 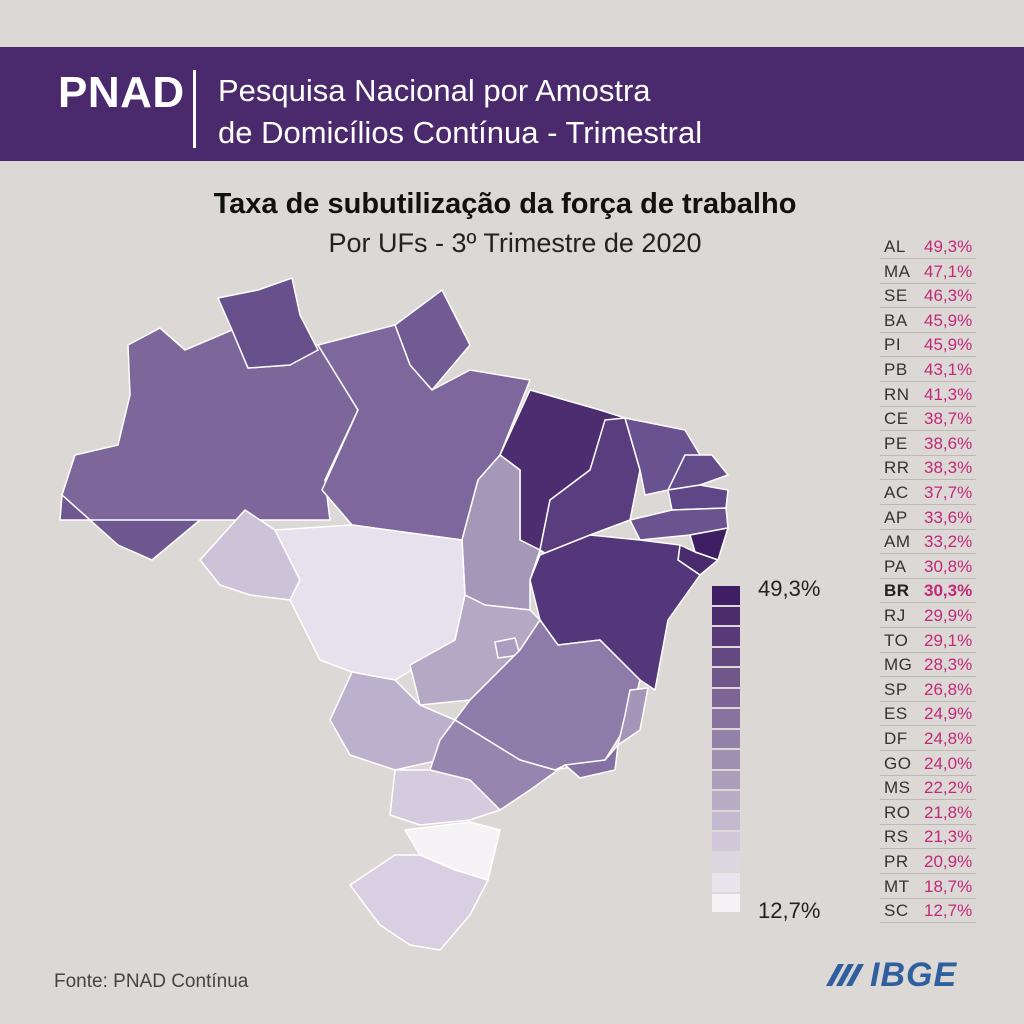 I want to click on ranking-row: BA 45,9%, so click(x=928, y=320).